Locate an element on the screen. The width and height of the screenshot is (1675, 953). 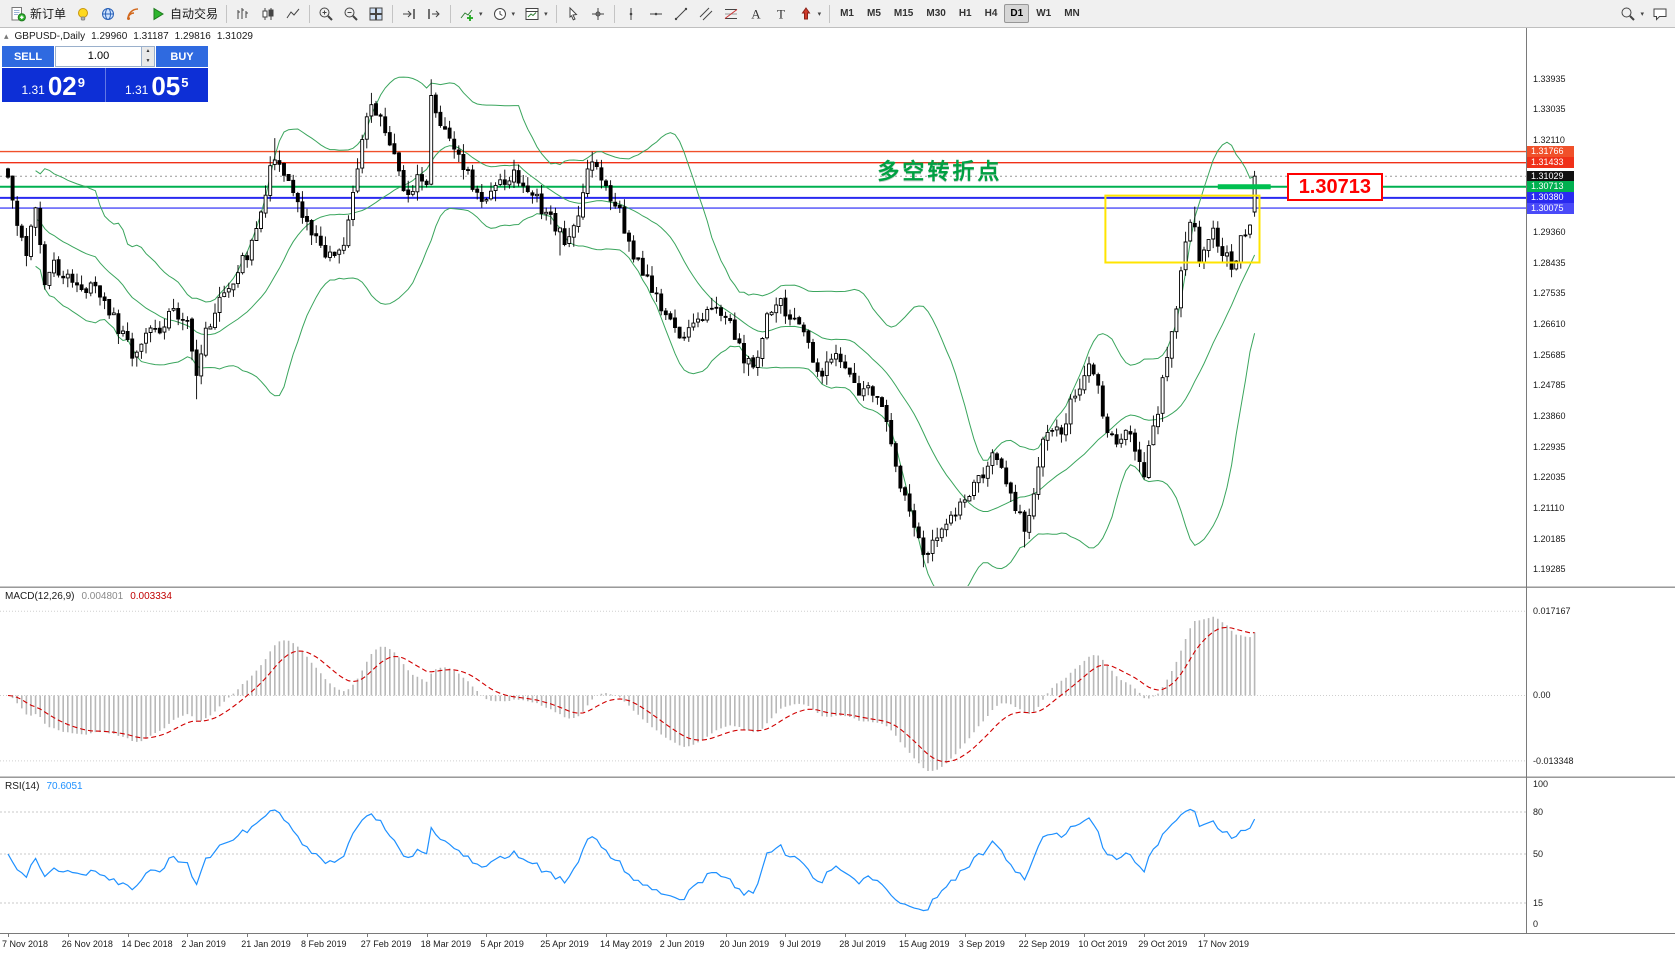
insert-group: ▾ ▾ ▾ is located at coordinates (503, 14).